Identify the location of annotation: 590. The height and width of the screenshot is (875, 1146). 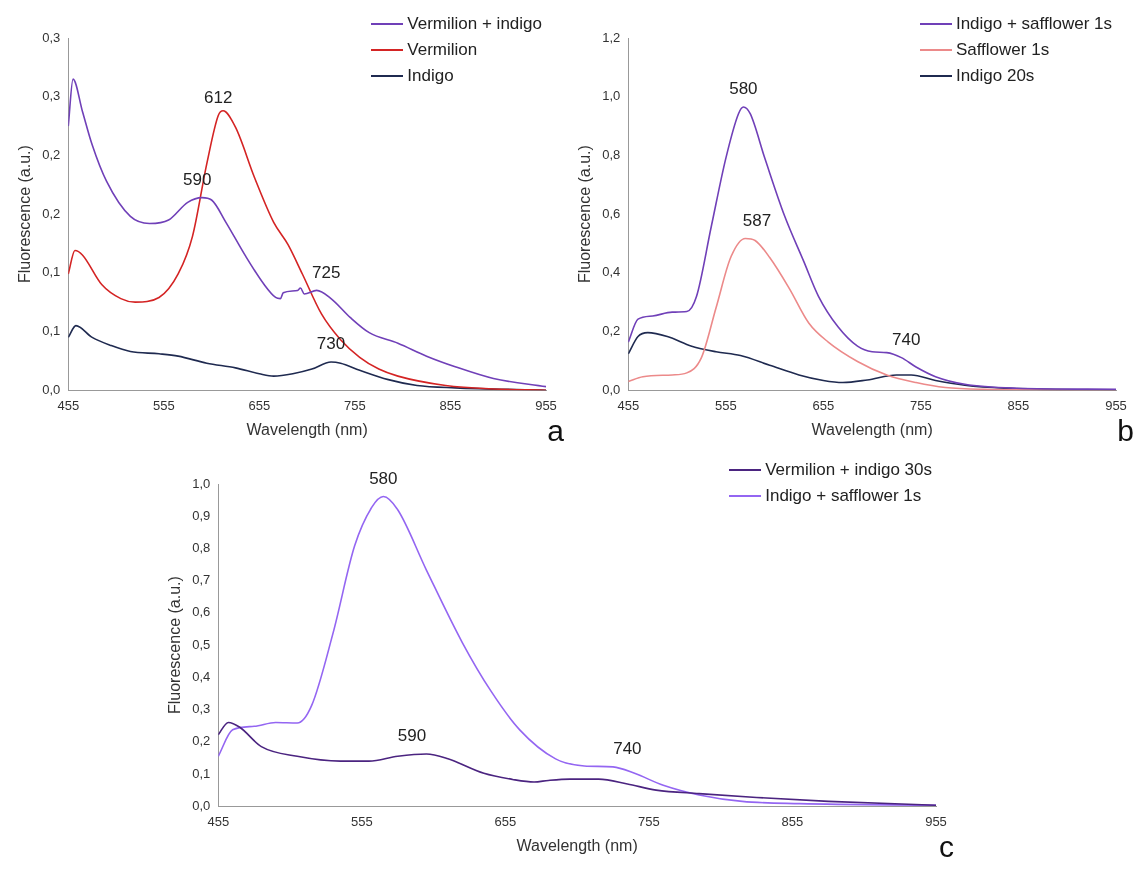
(412, 736).